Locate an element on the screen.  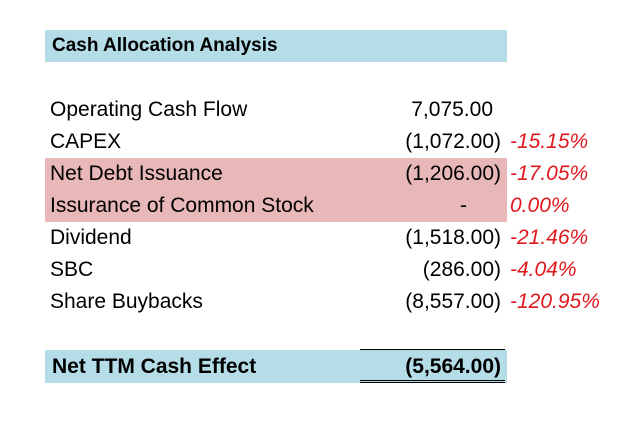
table-row-highlighted: Net Debt Issuance (1,206.00) -17.05% is located at coordinates (325, 174).